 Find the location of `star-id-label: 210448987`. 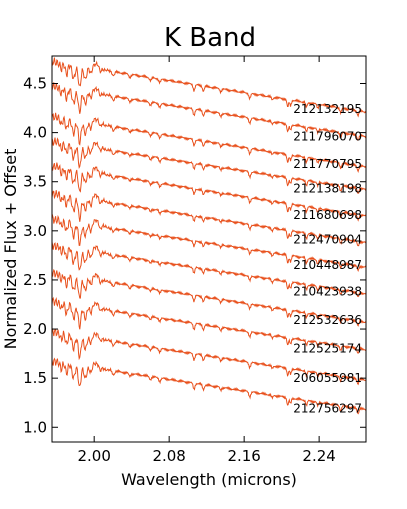

star-id-label: 210448987 is located at coordinates (327, 265).